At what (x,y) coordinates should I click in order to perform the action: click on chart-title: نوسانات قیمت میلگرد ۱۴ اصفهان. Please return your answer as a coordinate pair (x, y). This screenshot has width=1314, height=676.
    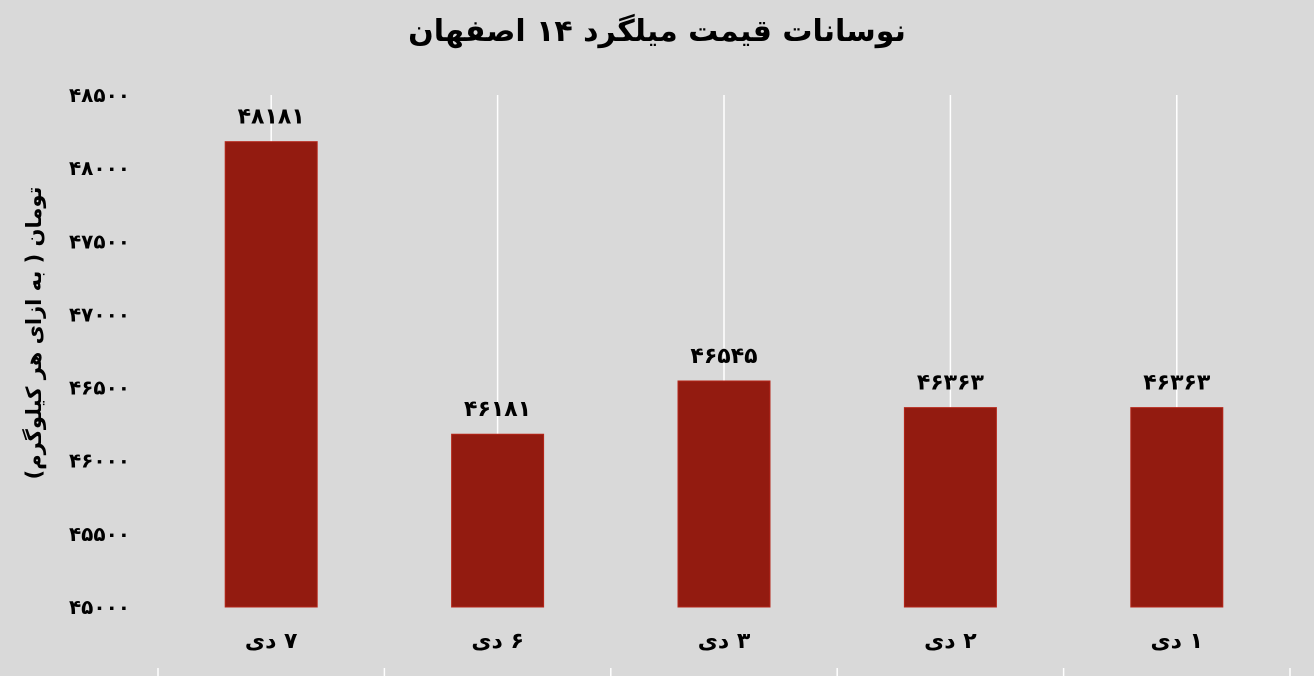
    Looking at the image, I should click on (657, 31).